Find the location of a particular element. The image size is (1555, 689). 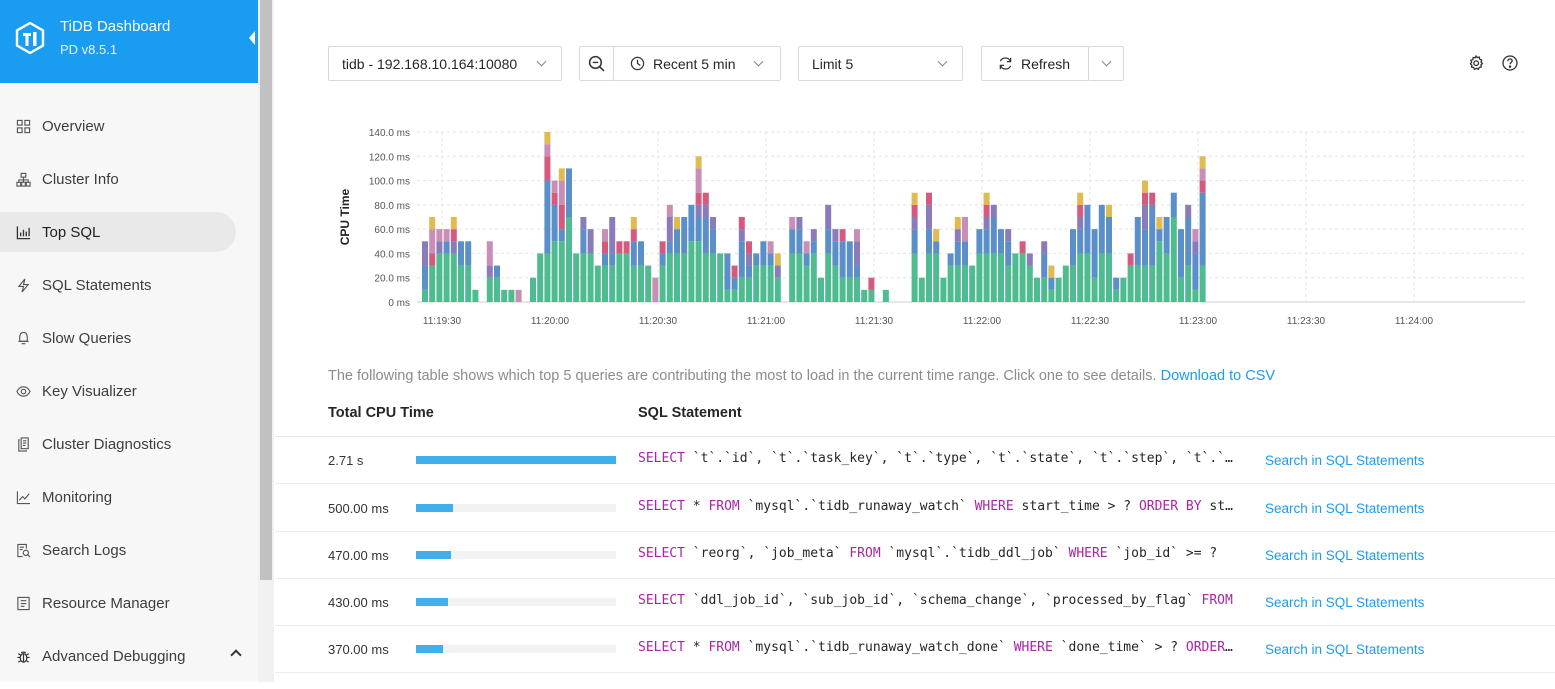

cpu-time: 2.71 s is located at coordinates (346, 460).